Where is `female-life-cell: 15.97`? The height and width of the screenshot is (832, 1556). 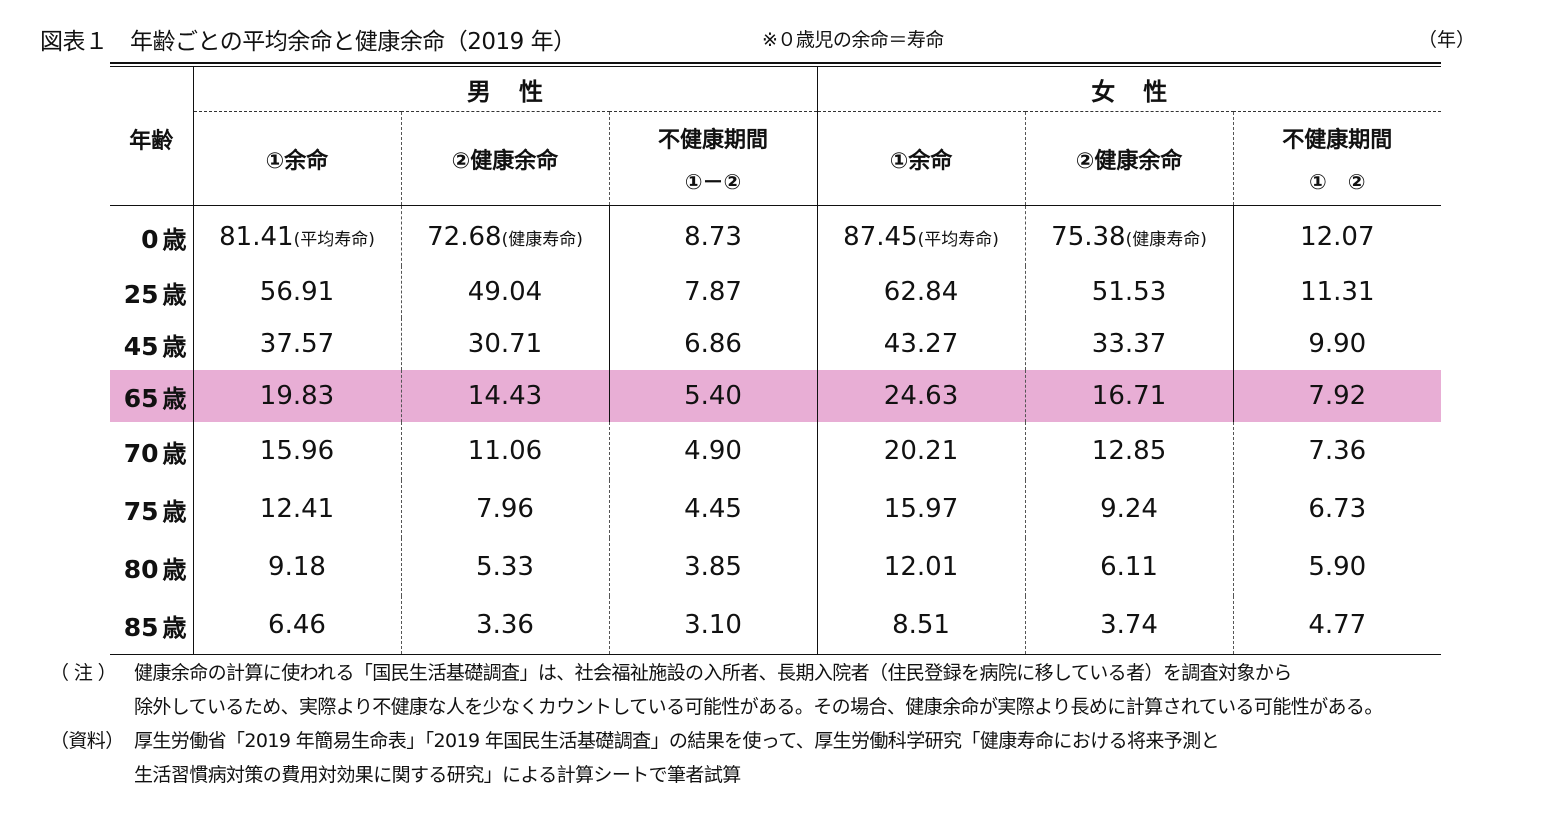
female-life-cell: 15.97 is located at coordinates (921, 509).